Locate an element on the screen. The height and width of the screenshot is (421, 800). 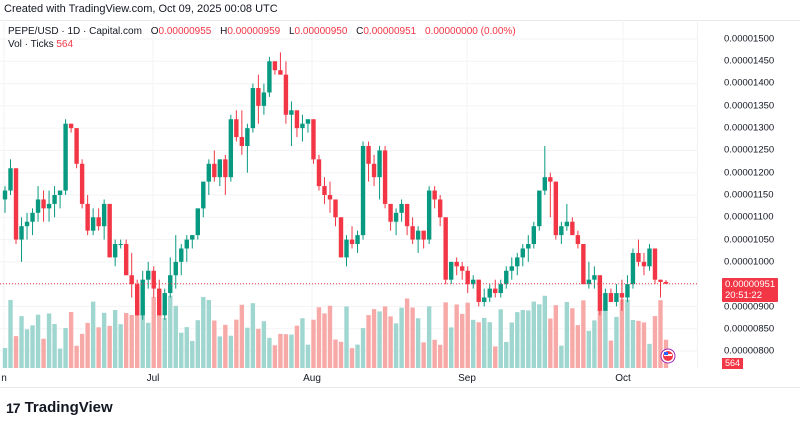
volume-value: 564 is located at coordinates (65, 44).